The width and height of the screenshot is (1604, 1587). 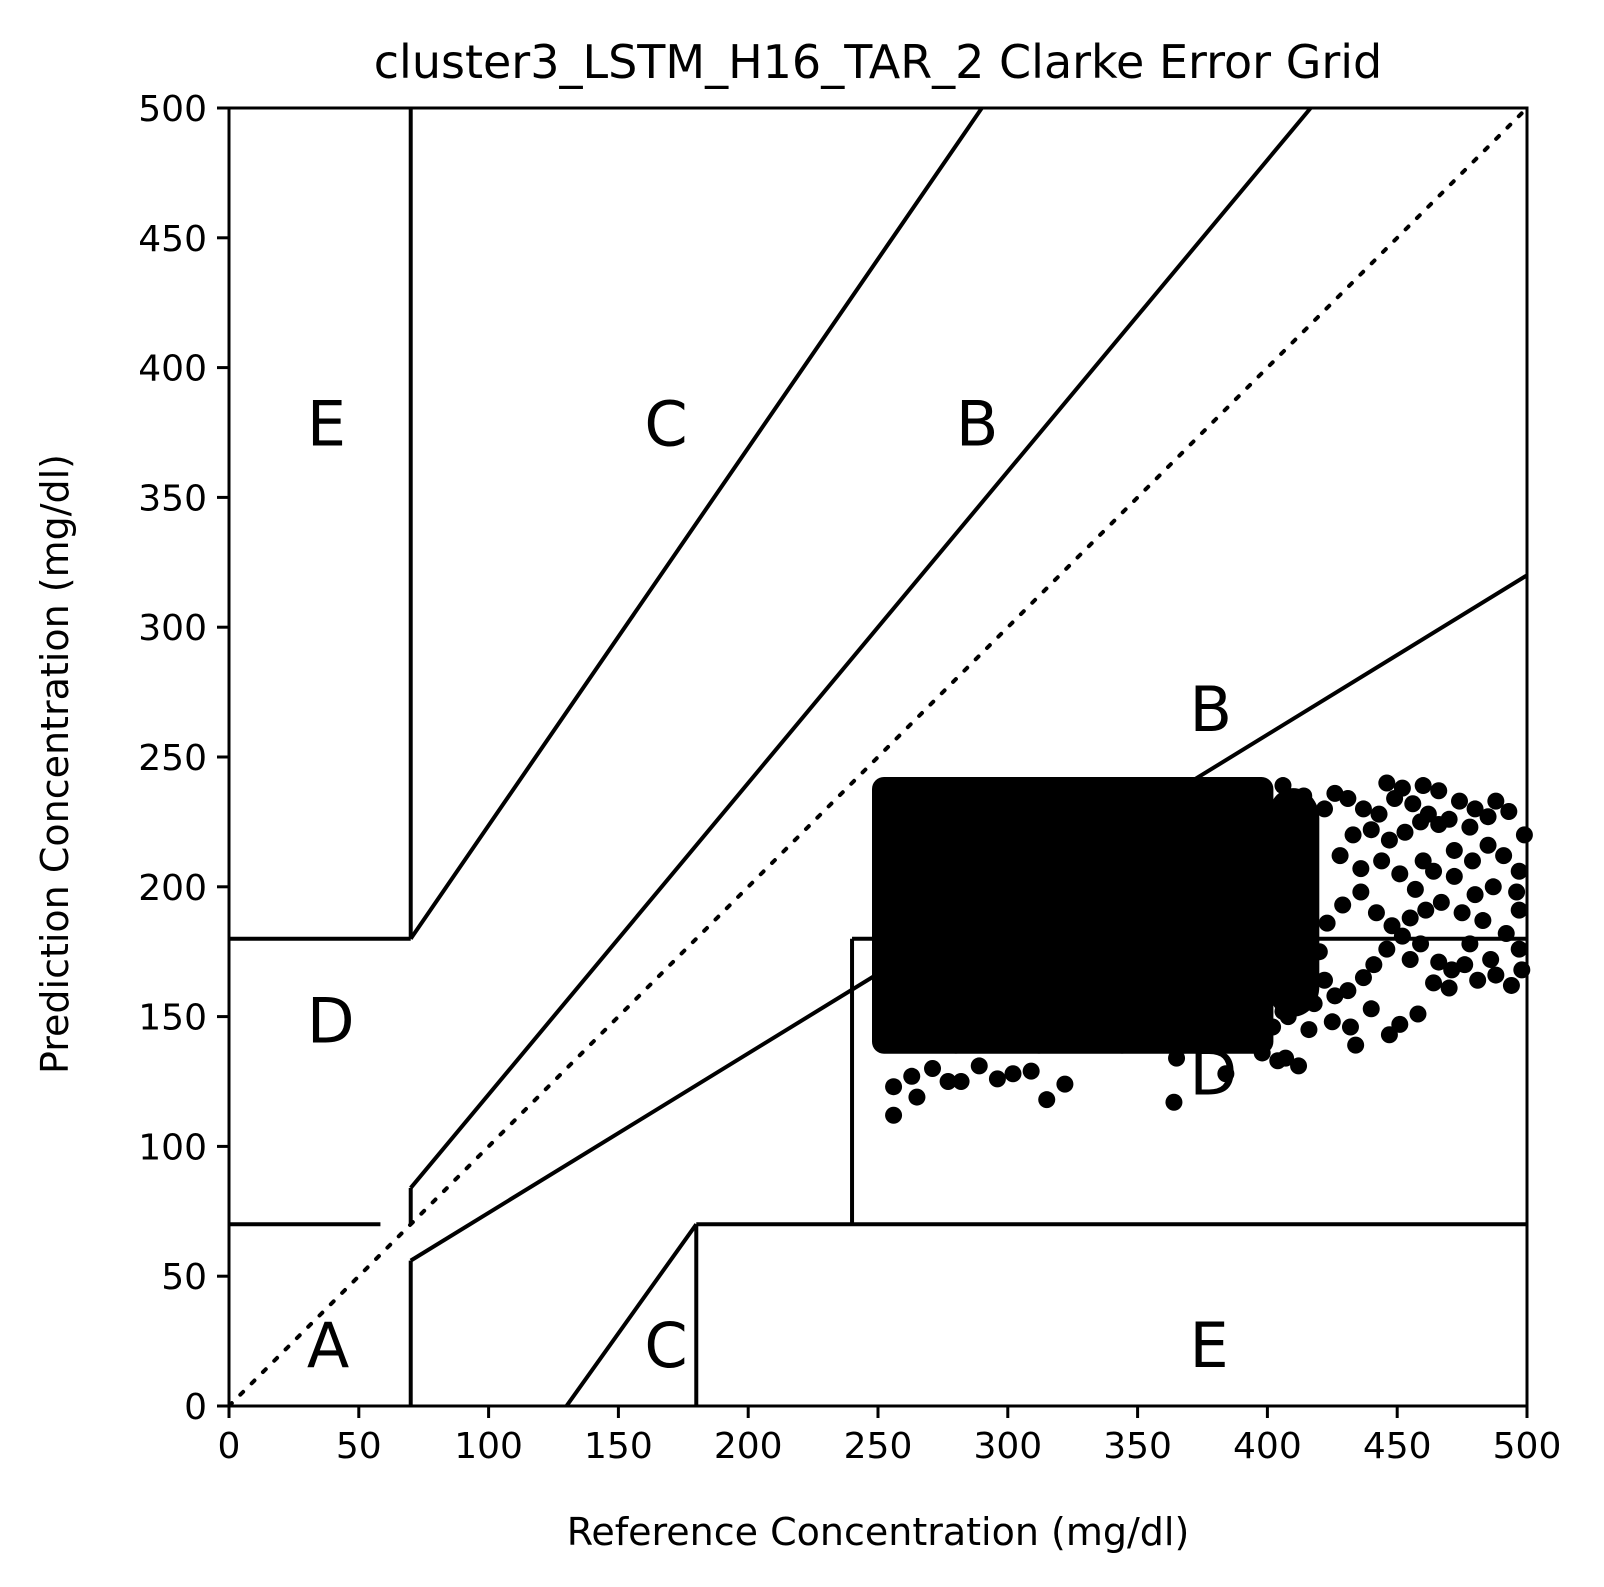 I want to click on y-tick-label: 100, so click(x=172, y=1147).